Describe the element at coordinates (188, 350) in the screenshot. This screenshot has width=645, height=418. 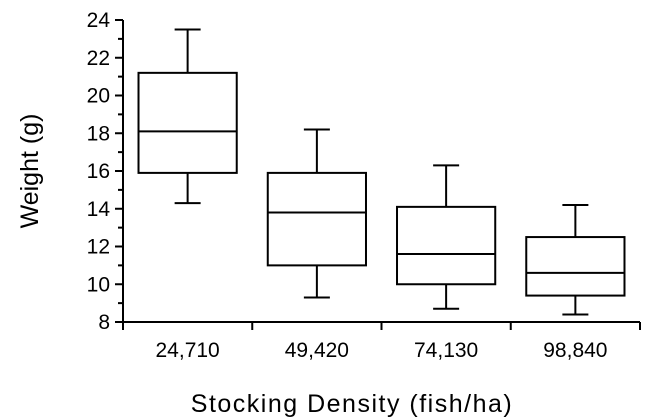
I see `x-tick-label: 24,710` at that location.